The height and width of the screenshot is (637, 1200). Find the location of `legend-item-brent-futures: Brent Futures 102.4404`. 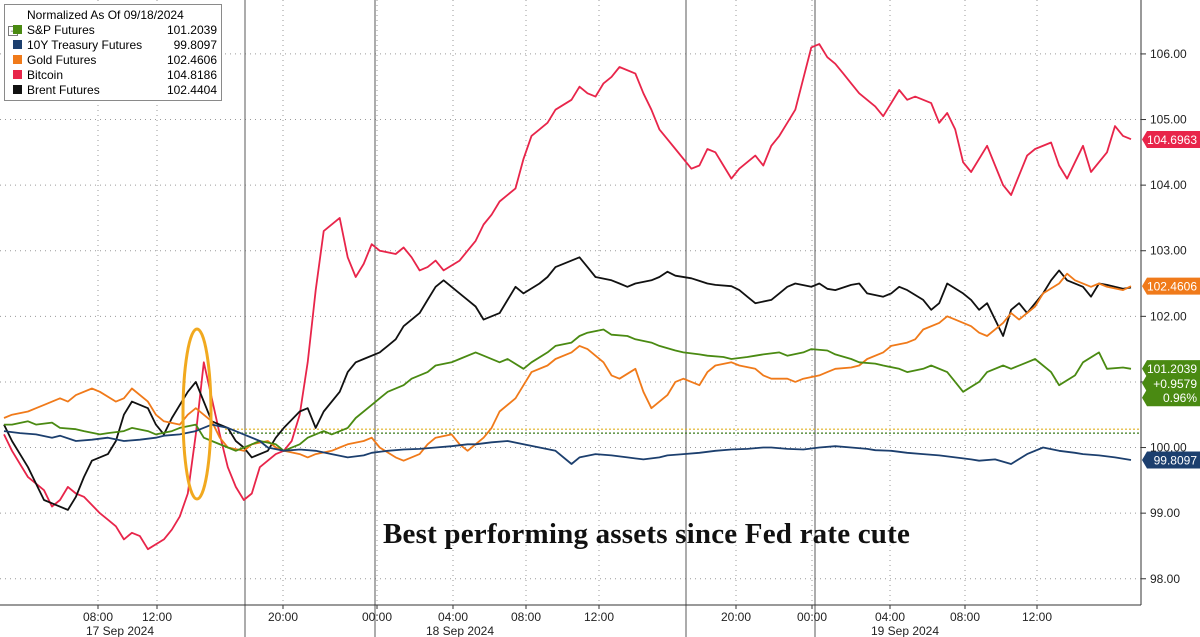

legend-item-brent-futures: Brent Futures 102.4404 is located at coordinates (115, 90).